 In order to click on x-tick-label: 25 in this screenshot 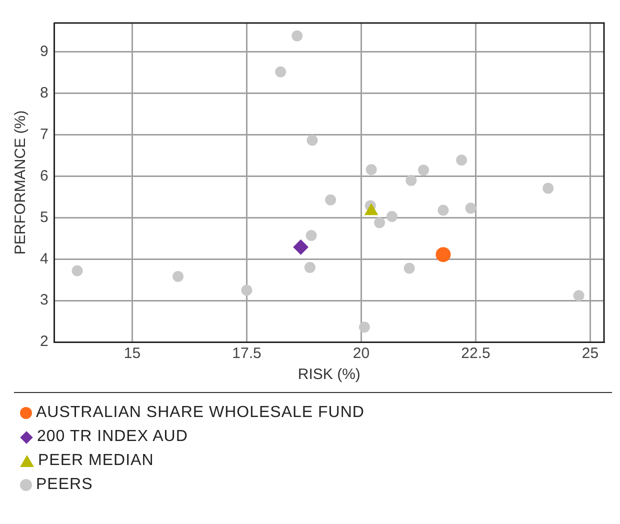, I will do `click(590, 353)`.